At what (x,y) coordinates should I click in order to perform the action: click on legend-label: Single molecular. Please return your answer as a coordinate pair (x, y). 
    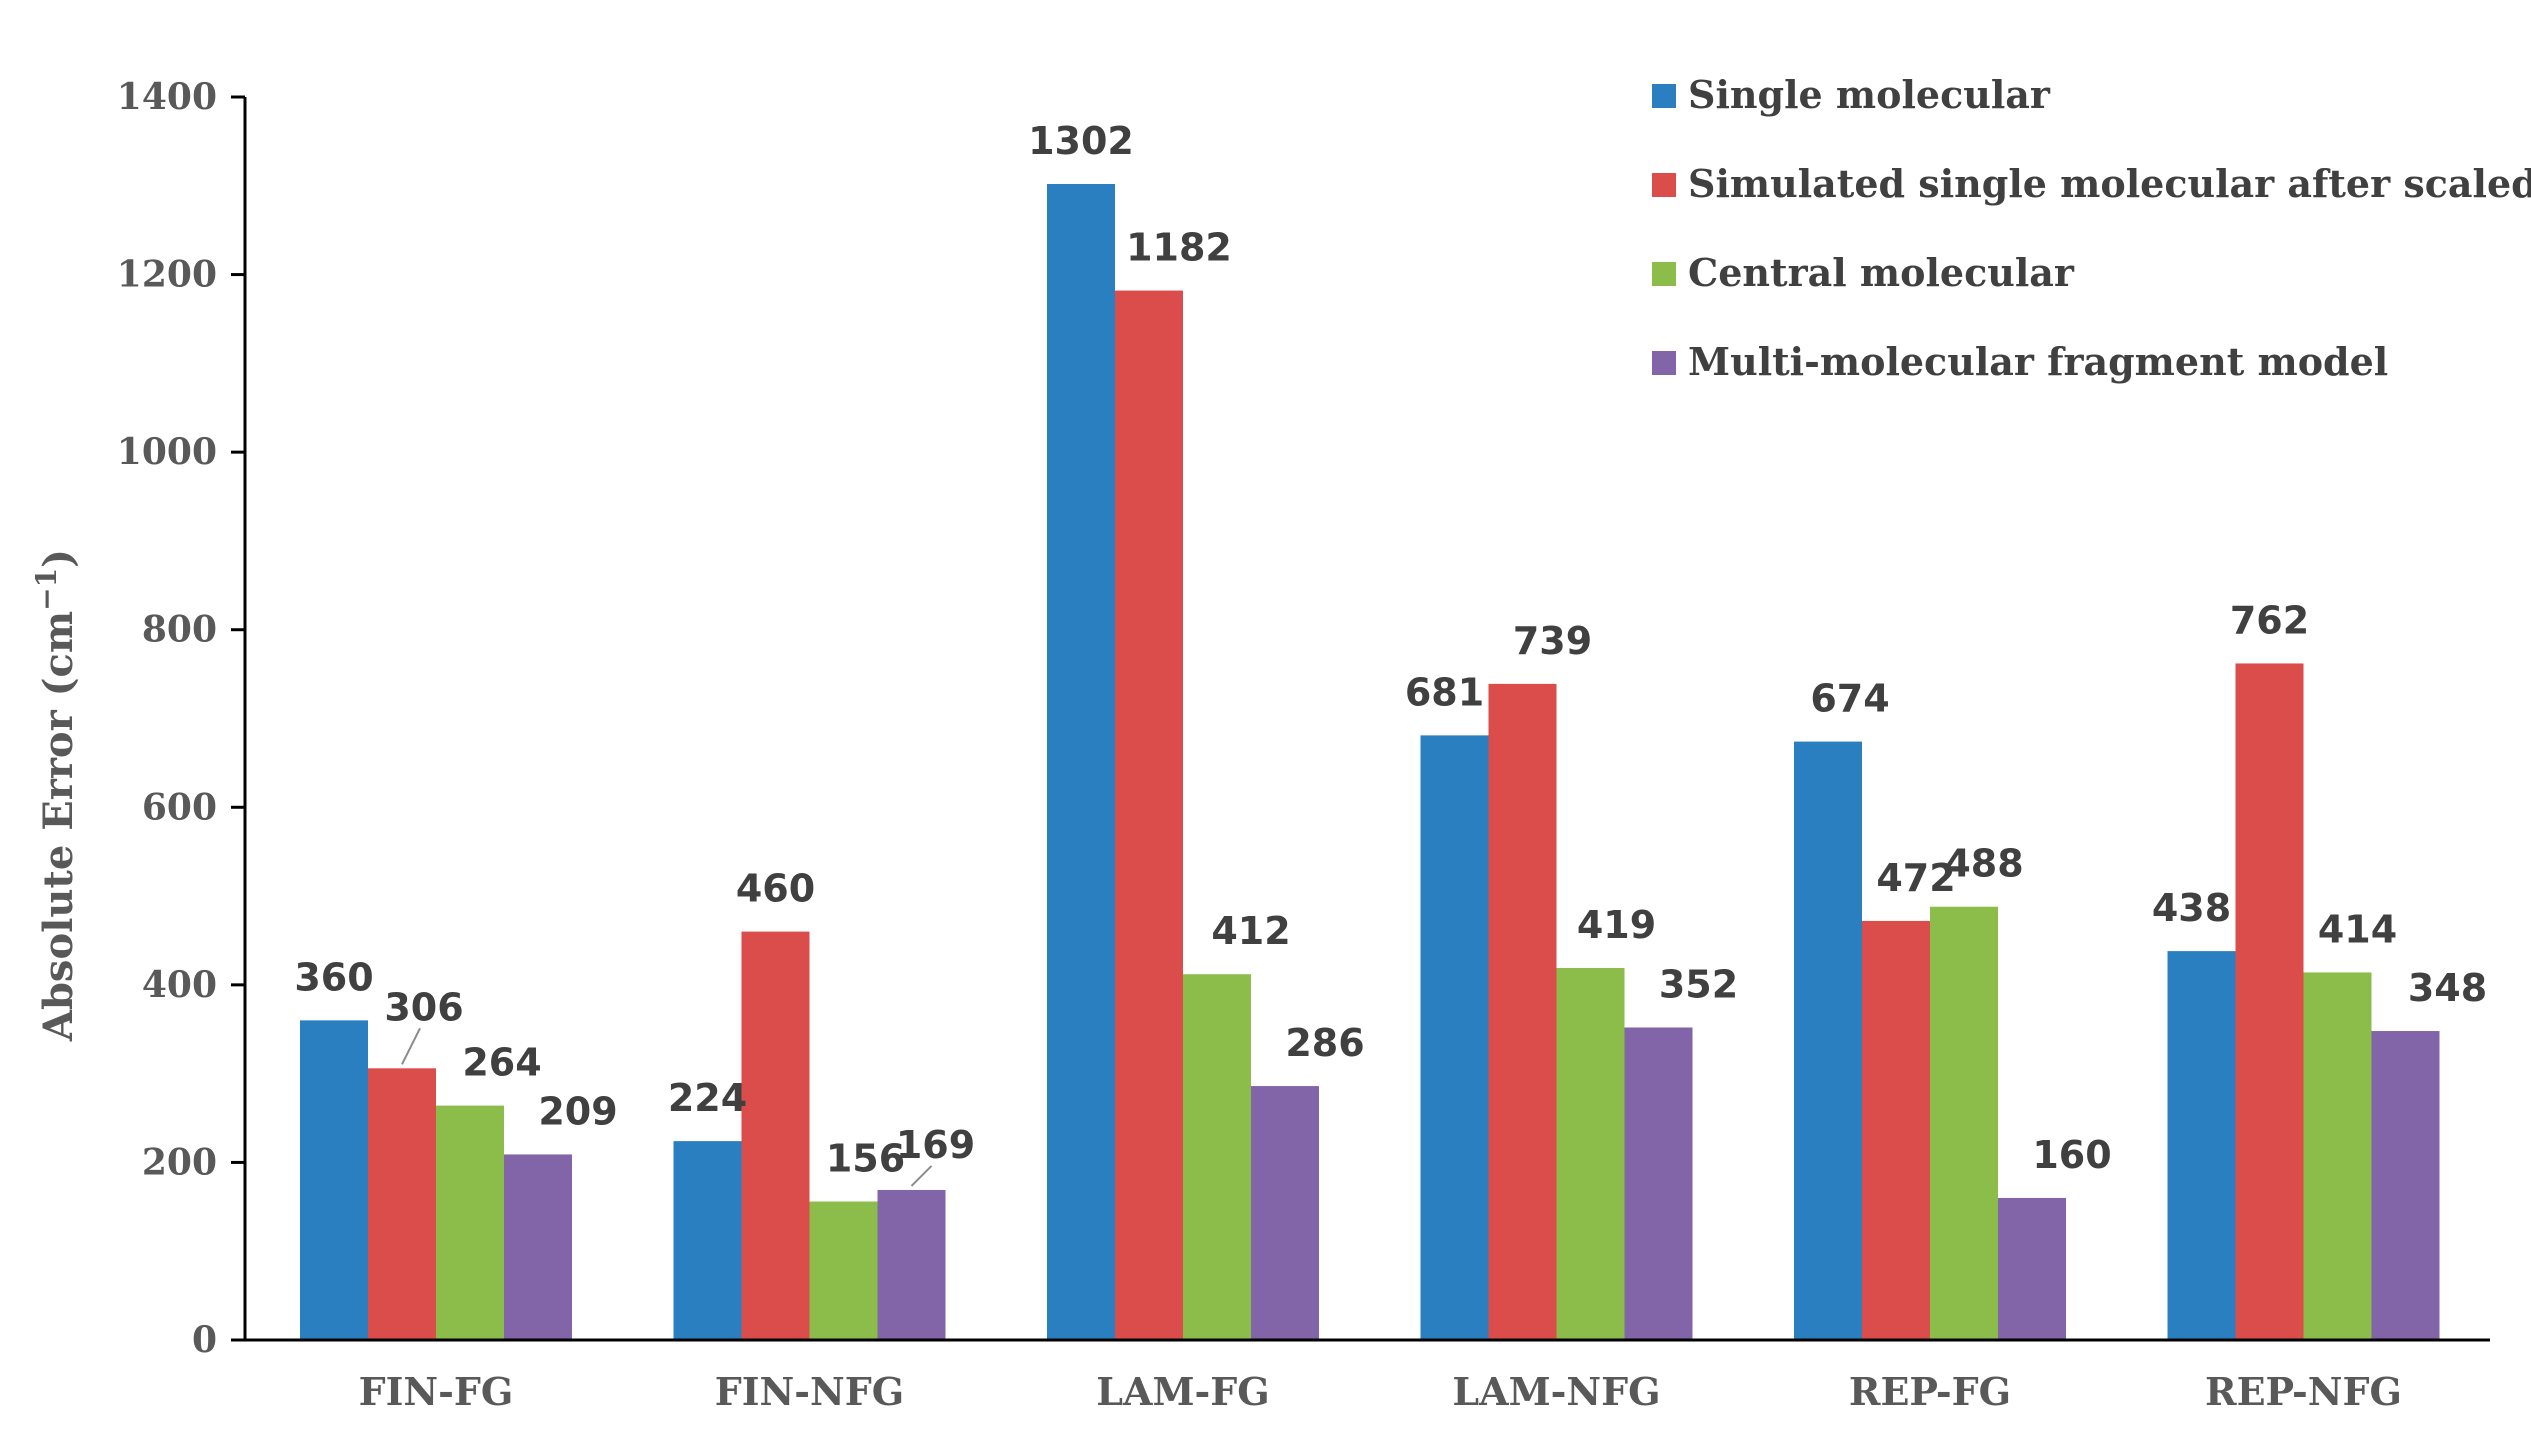
    Looking at the image, I should click on (1869, 94).